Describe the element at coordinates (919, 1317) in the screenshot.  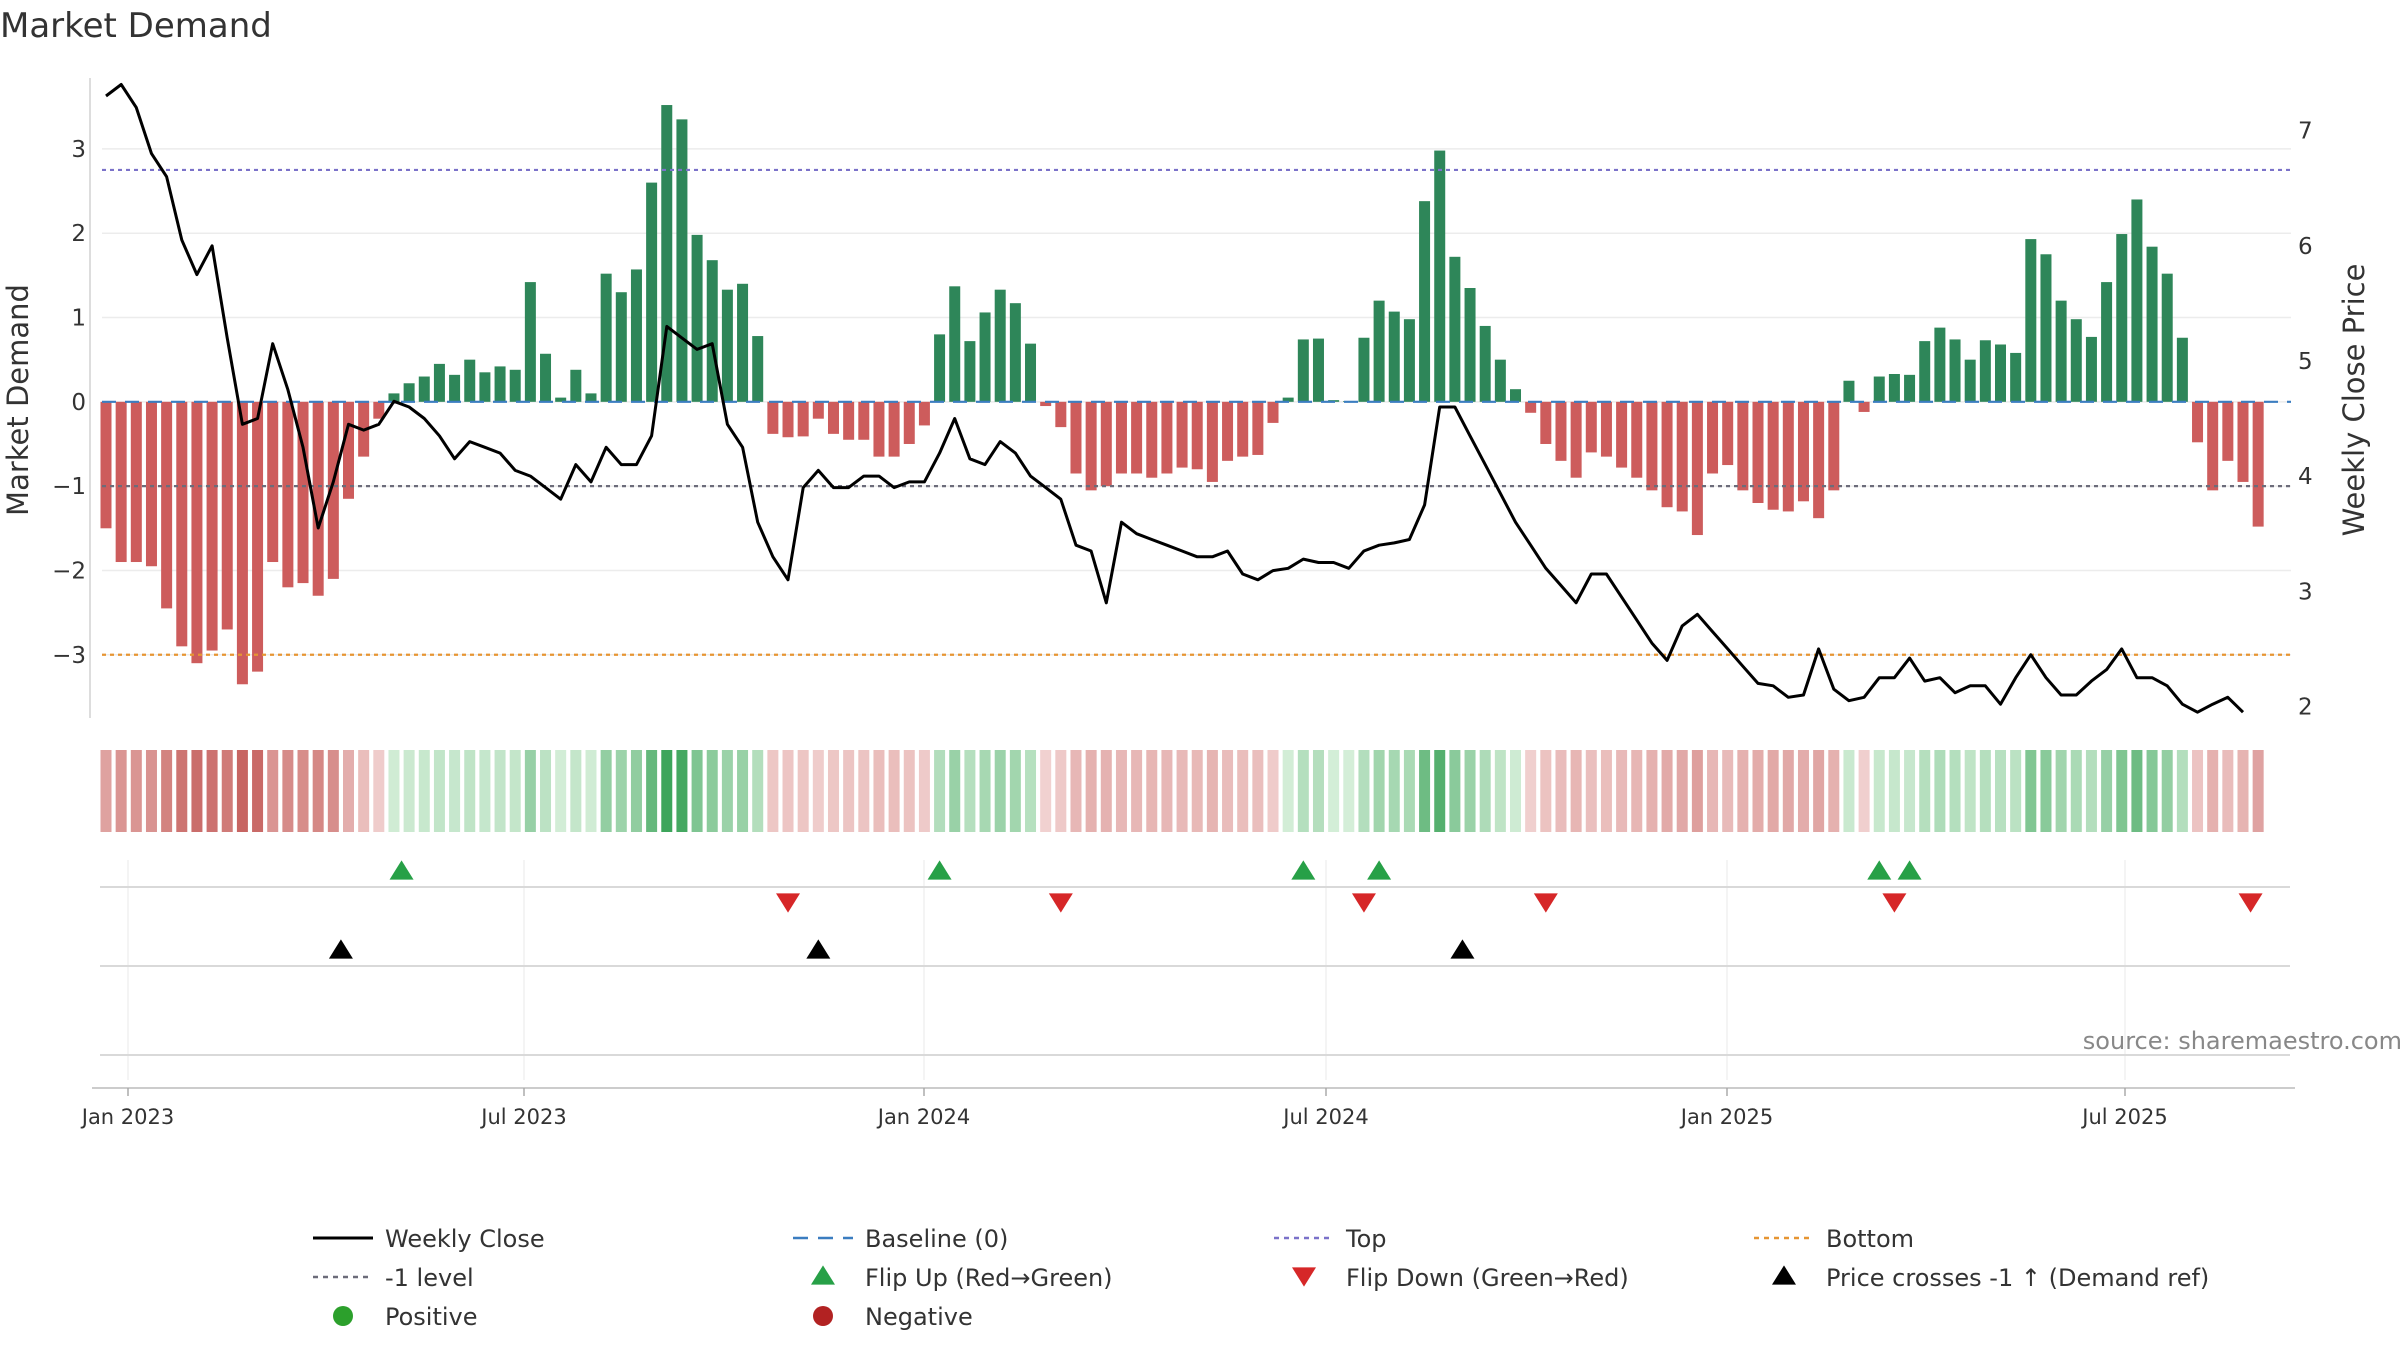
I see `legend-label: Negative` at that location.